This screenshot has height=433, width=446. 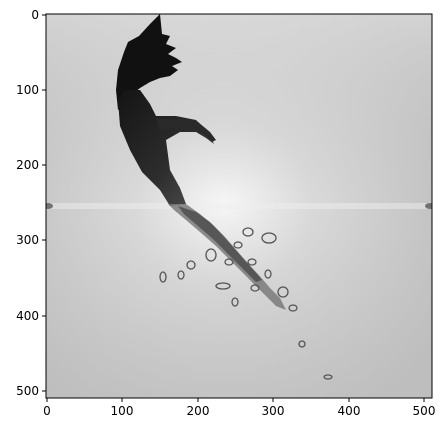 What do you see at coordinates (27, 316) in the screenshot?
I see `y-tick-label: 400` at bounding box center [27, 316].